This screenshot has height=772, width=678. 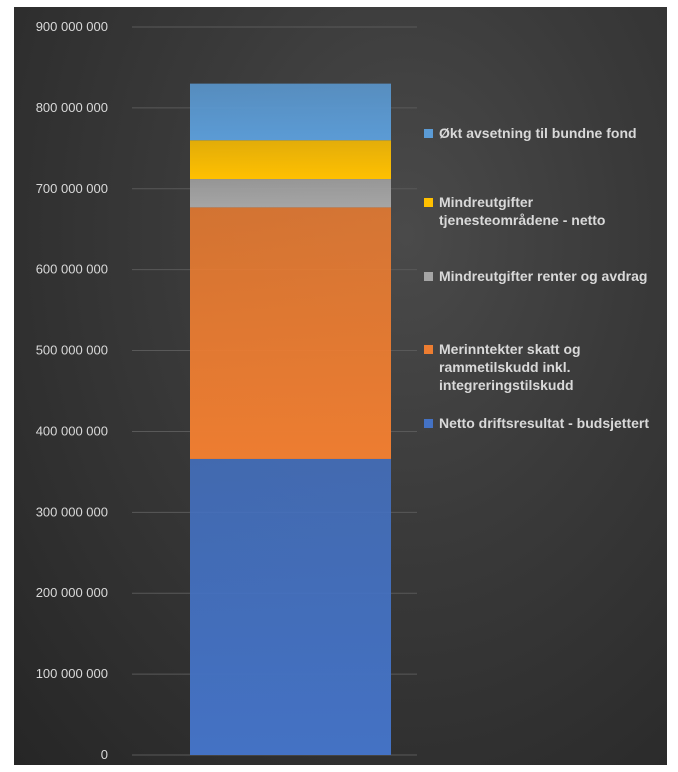 I want to click on y-tick-label: 400 000 000, so click(x=72, y=430).